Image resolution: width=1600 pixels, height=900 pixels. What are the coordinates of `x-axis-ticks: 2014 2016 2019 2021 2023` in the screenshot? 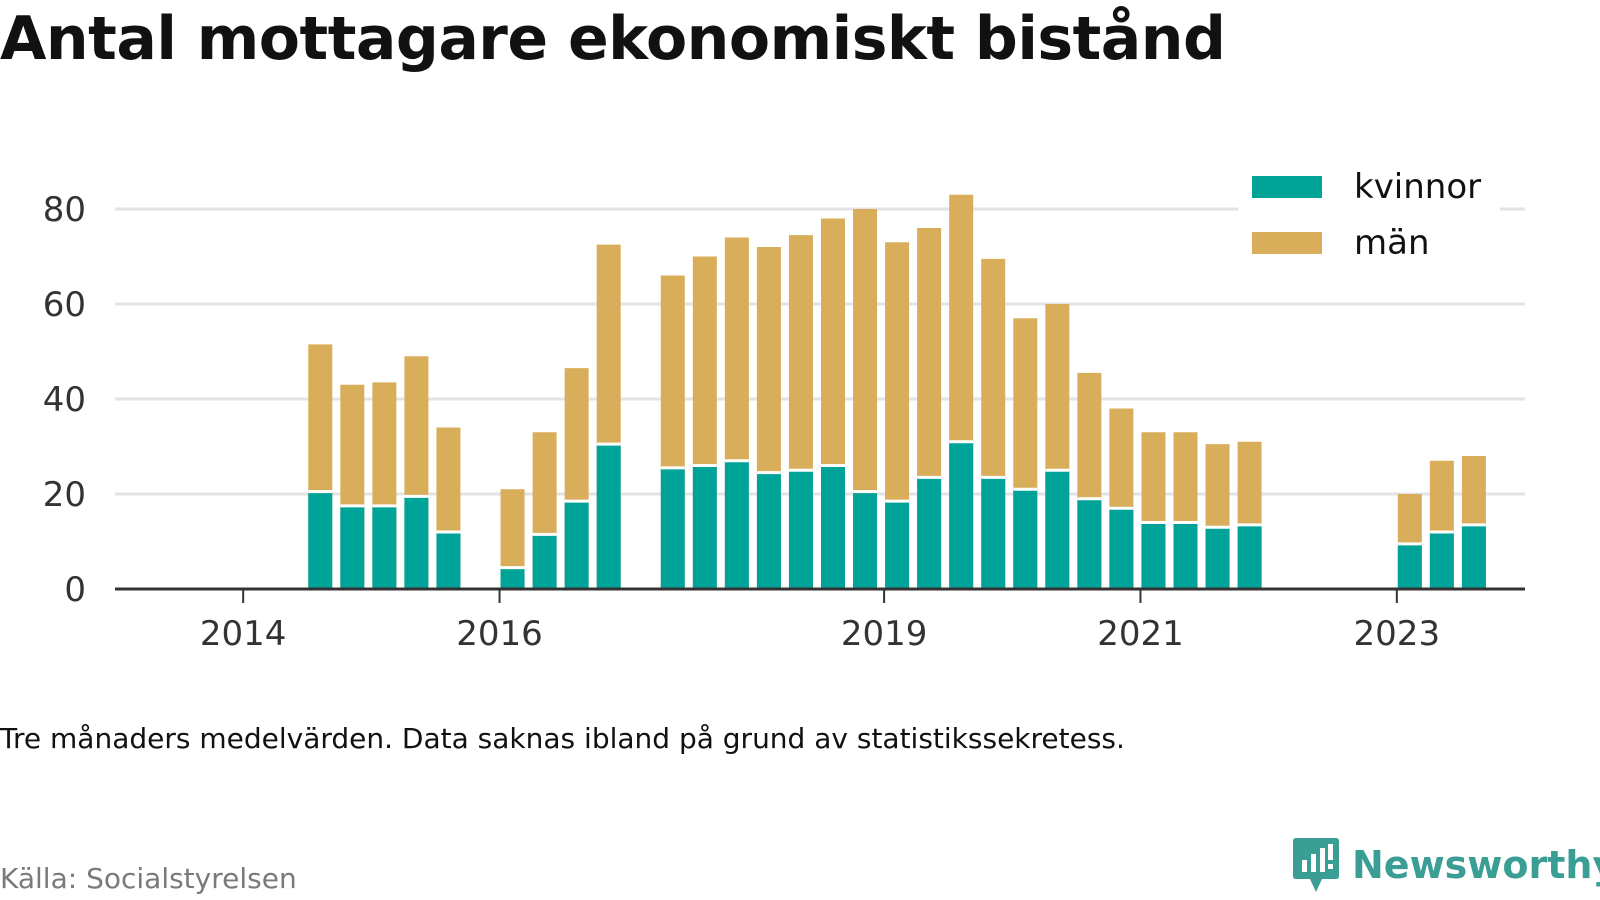 It's located at (820, 621).